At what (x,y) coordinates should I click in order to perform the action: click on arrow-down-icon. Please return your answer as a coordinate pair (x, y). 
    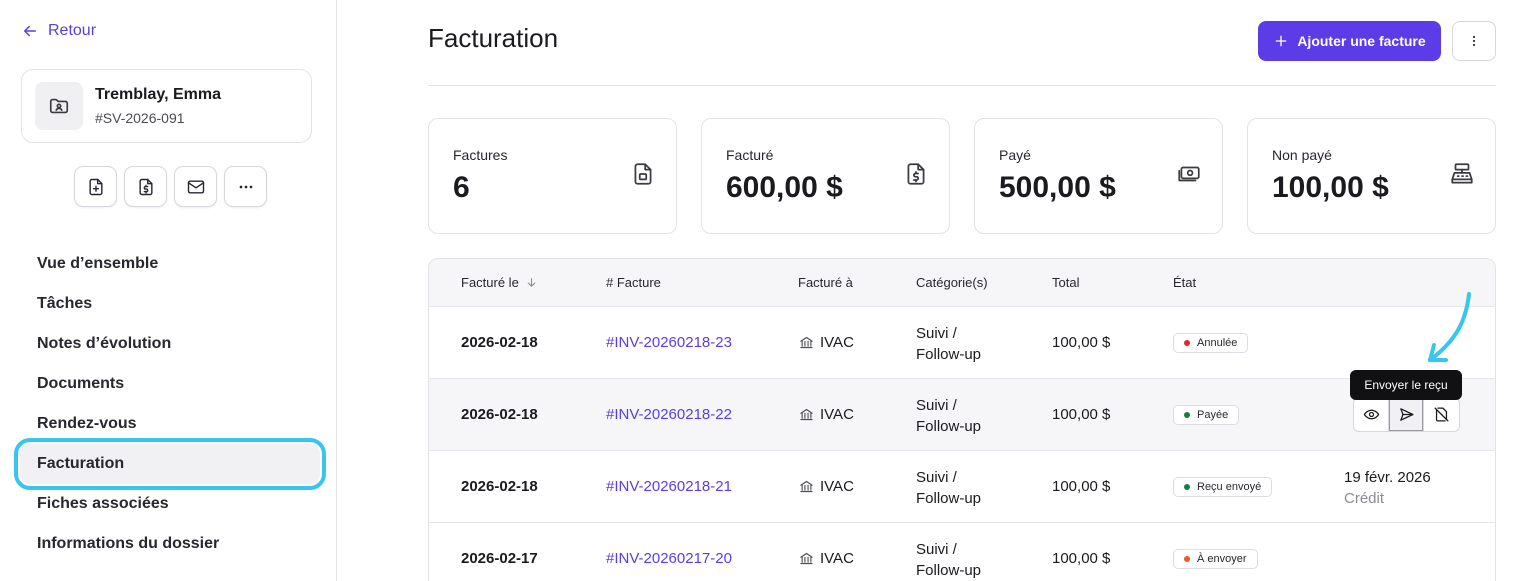
    Looking at the image, I should click on (531, 283).